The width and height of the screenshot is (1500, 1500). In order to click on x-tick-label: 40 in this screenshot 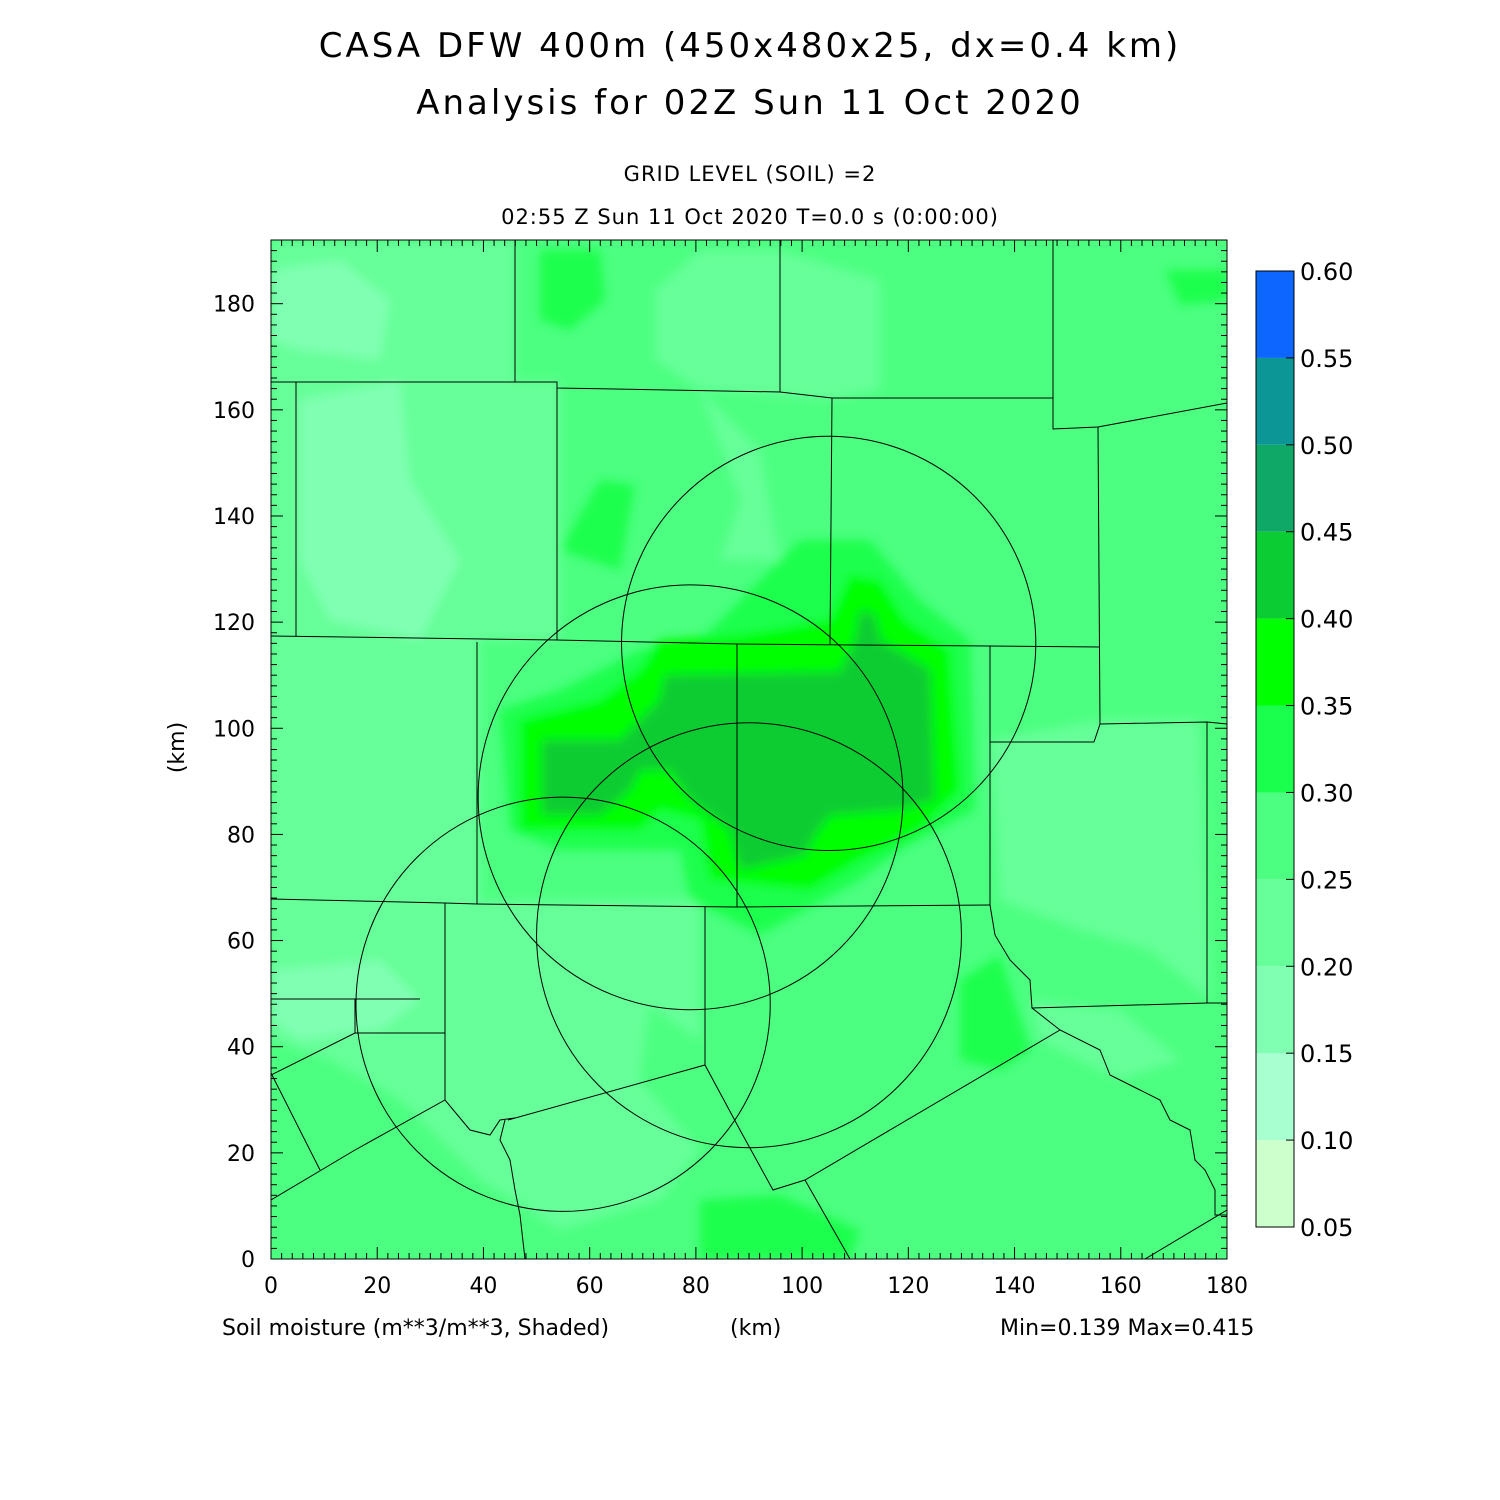, I will do `click(483, 1286)`.